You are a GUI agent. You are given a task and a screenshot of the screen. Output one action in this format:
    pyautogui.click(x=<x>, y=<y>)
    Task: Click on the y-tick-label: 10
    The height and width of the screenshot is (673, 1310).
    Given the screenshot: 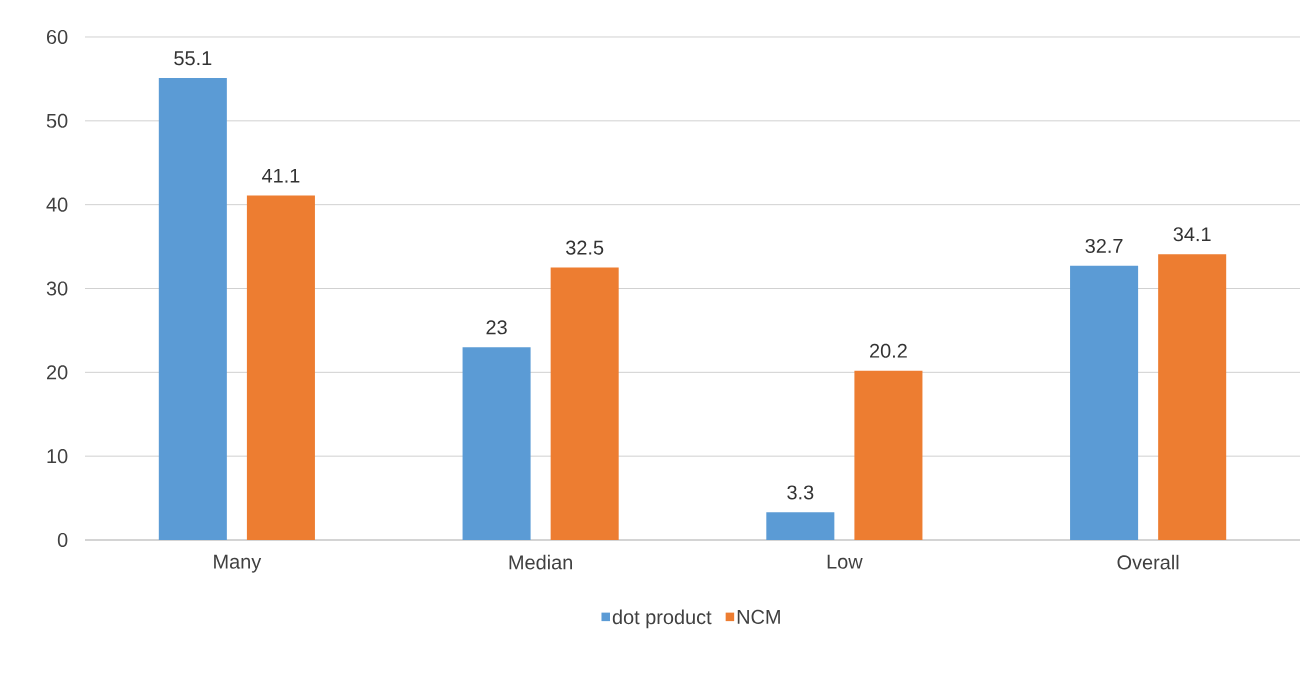 What is the action you would take?
    pyautogui.click(x=57, y=456)
    